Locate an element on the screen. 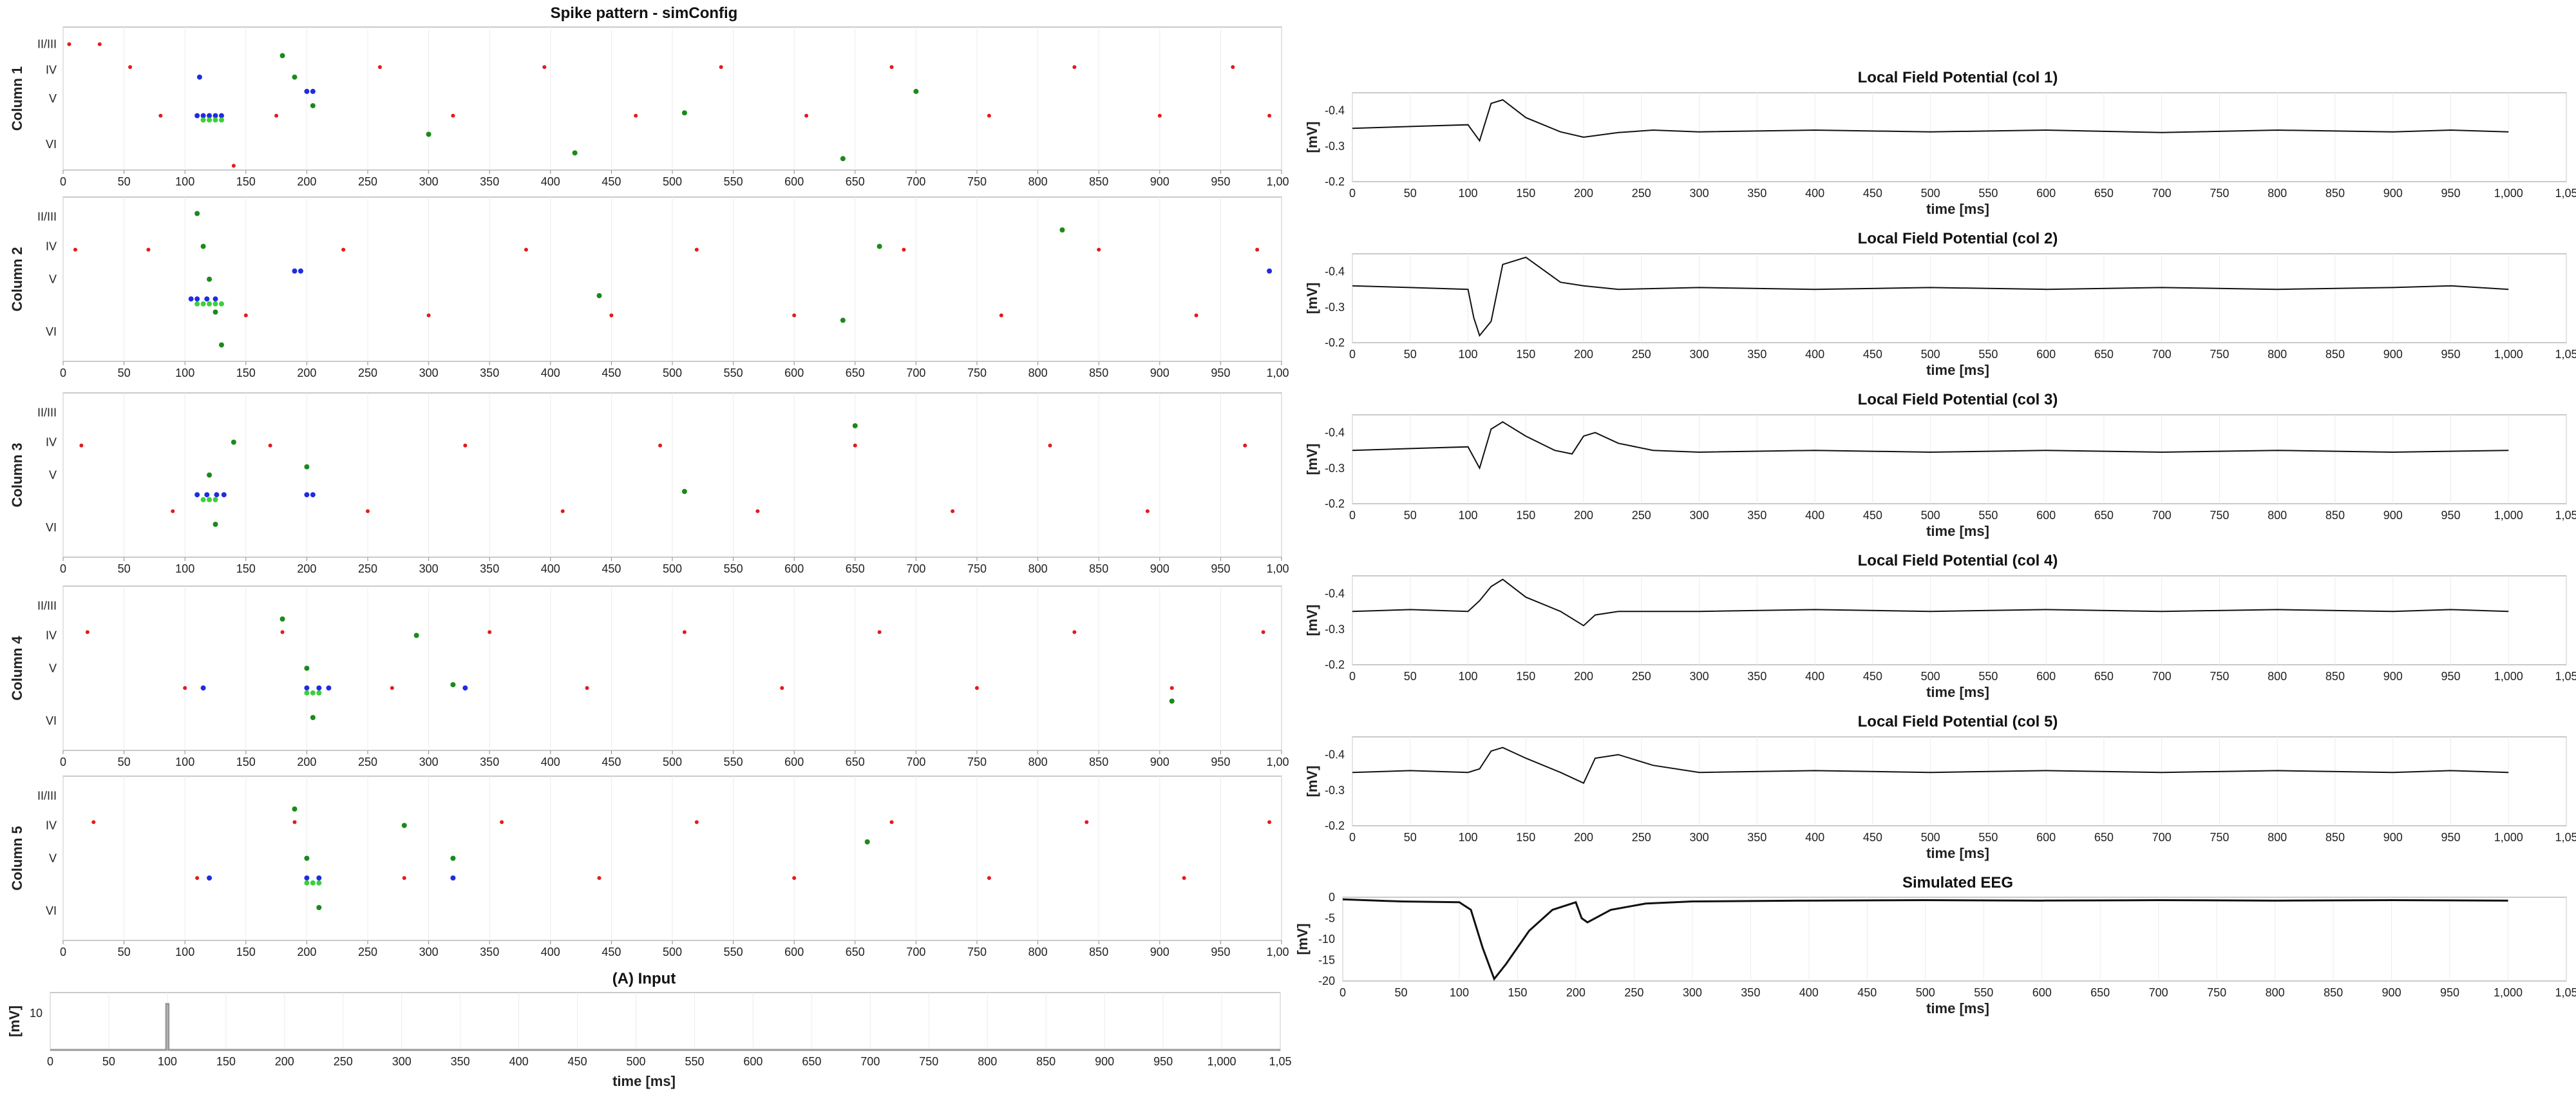 The height and width of the screenshot is (1095, 2576). lfp-x-tick-label: 850 is located at coordinates (2335, 354).